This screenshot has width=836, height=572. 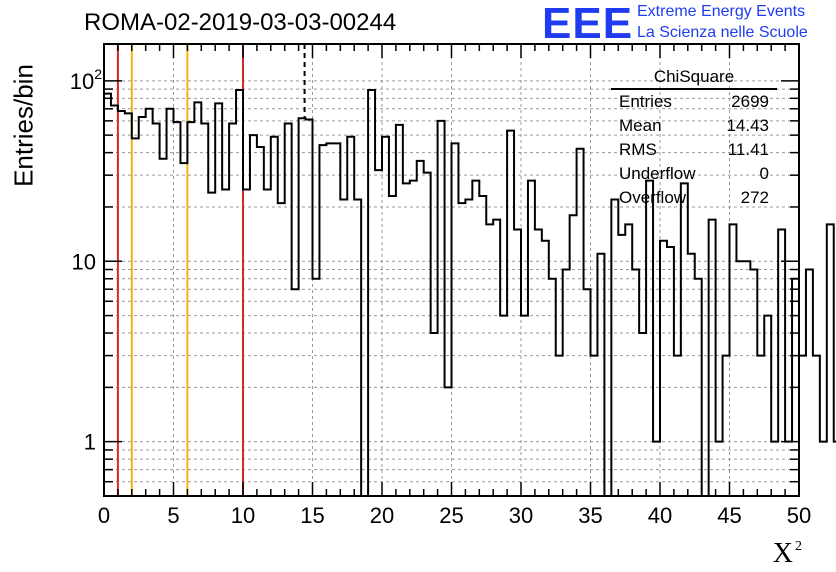 What do you see at coordinates (23, 125) in the screenshot?
I see `y-axis-label: Entries/bin` at bounding box center [23, 125].